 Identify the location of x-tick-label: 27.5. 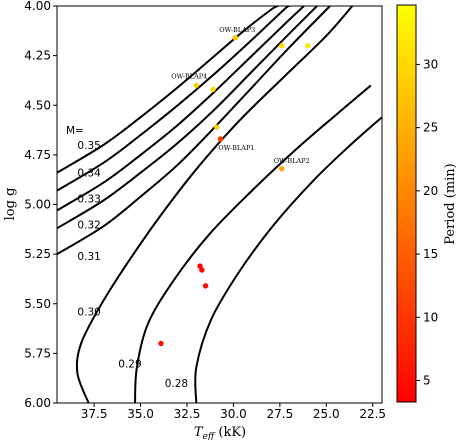
(279, 414).